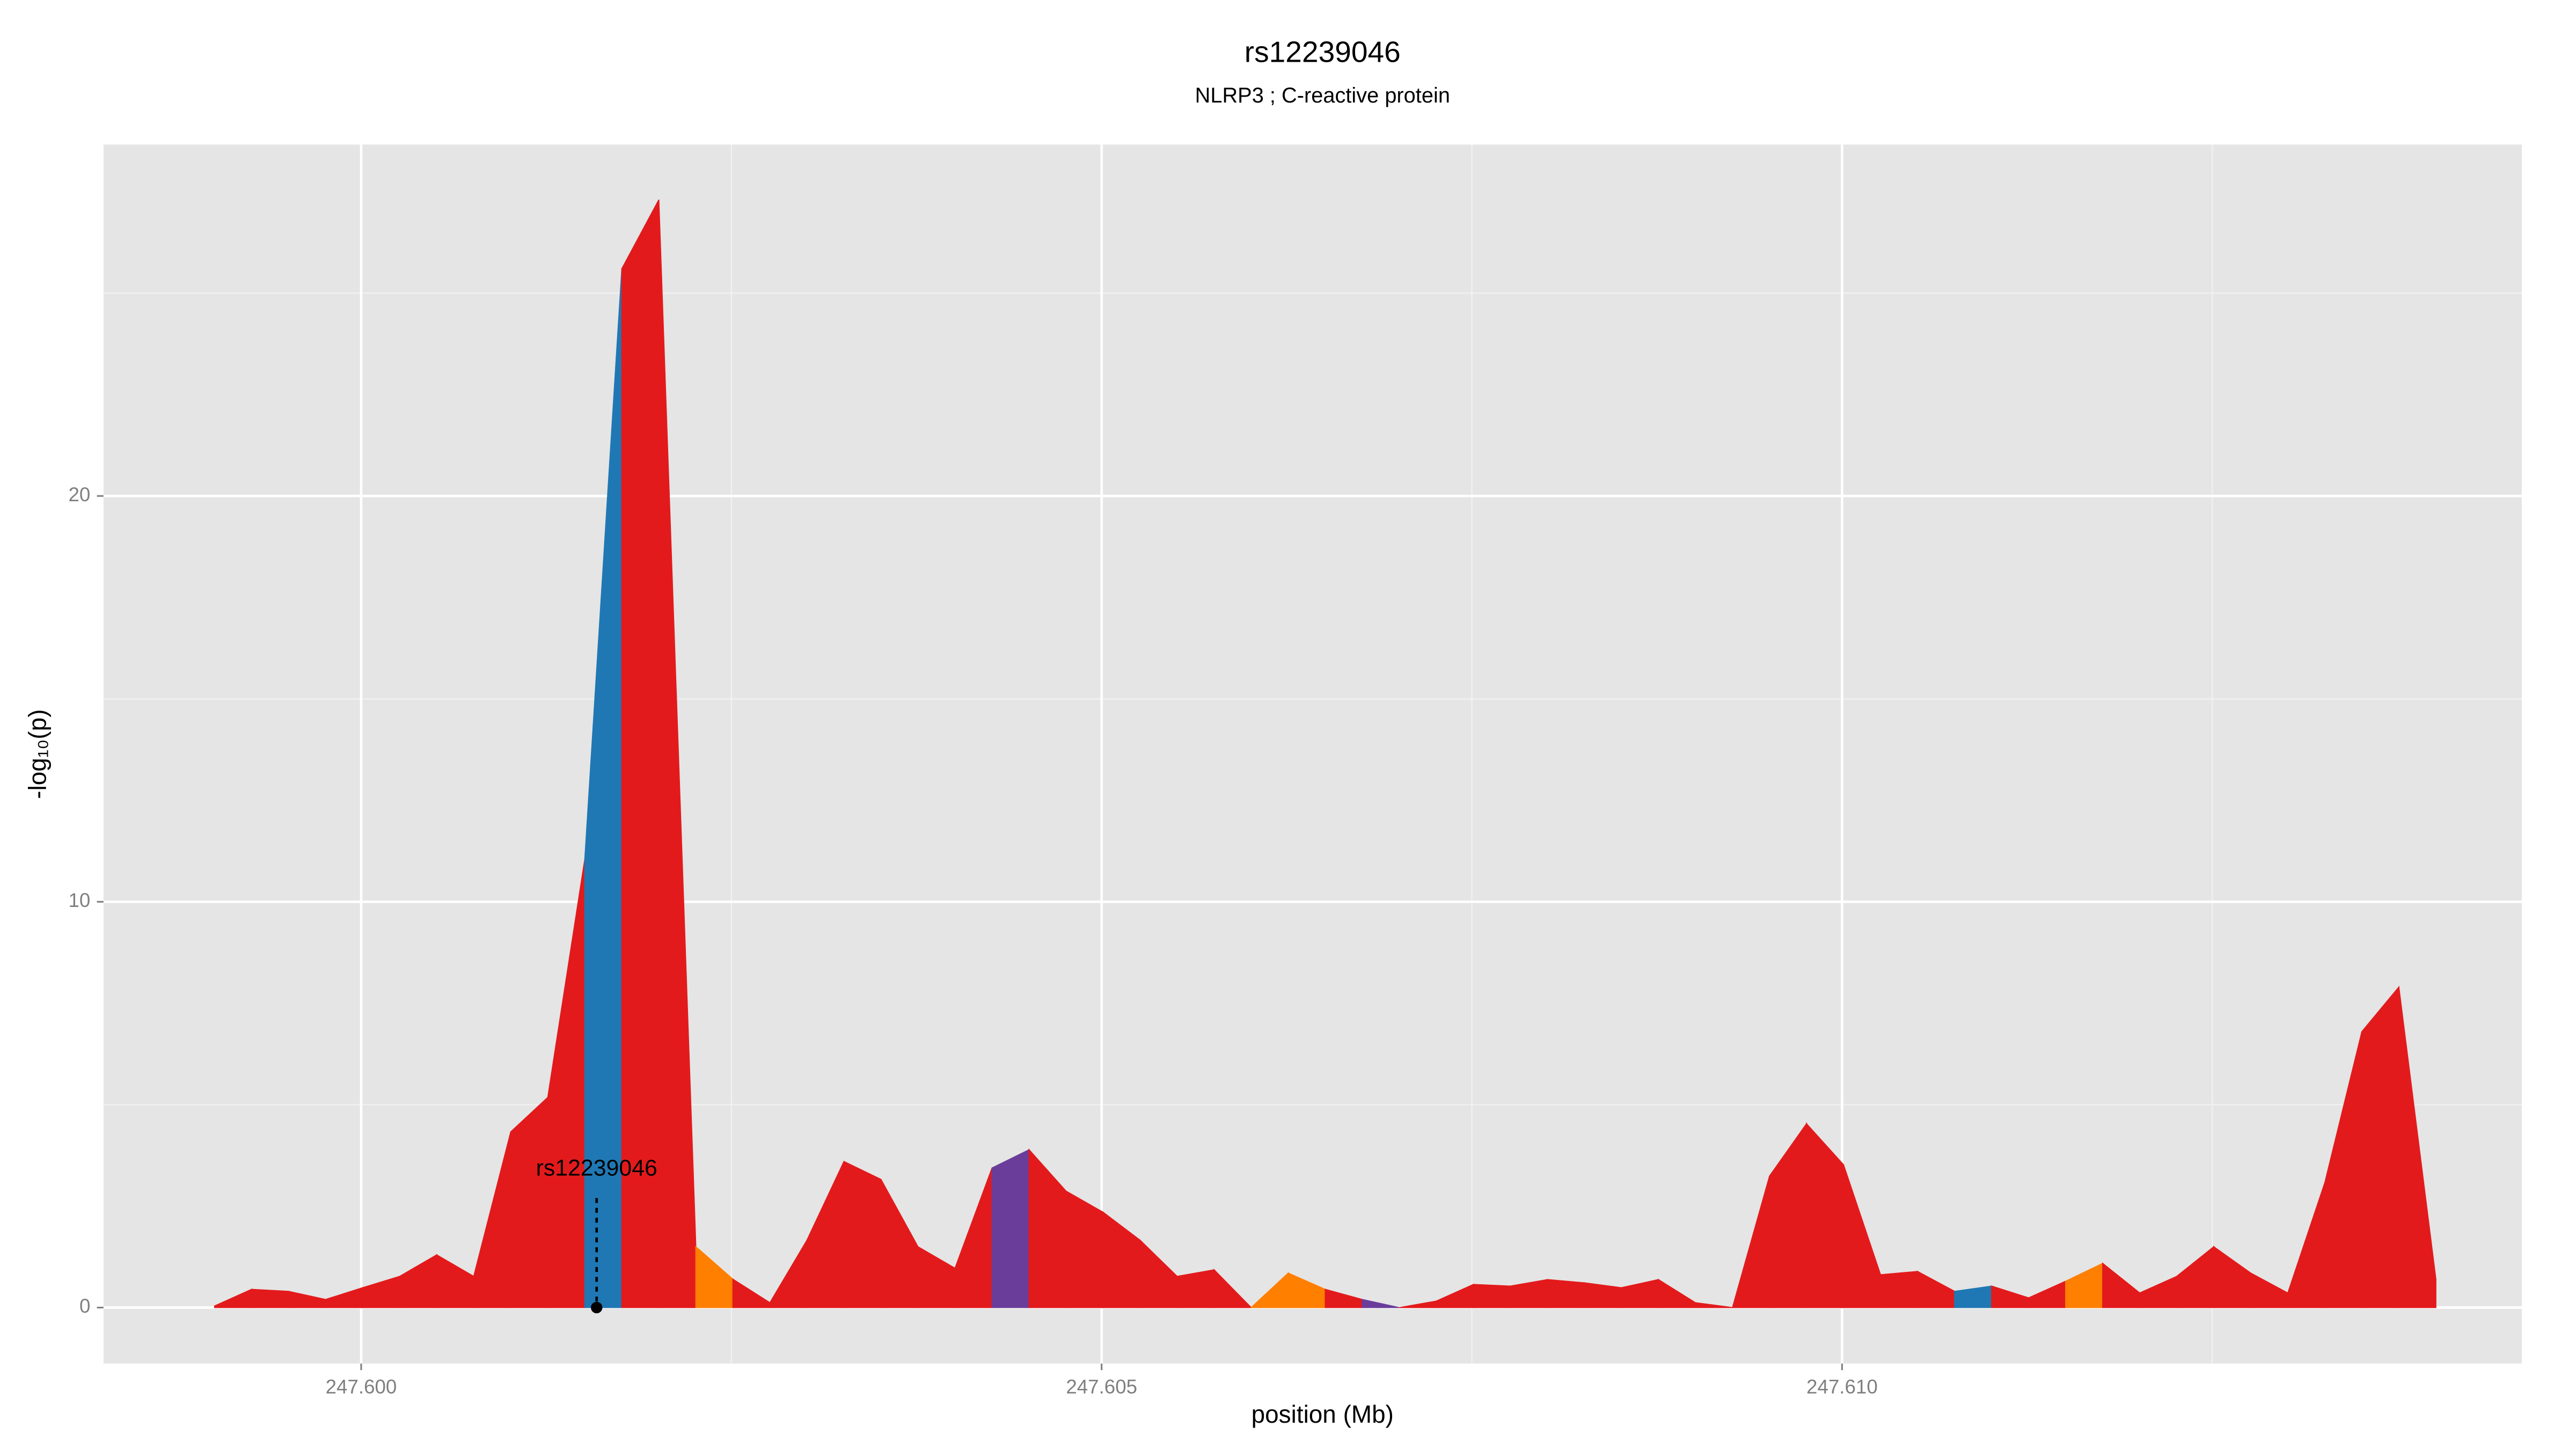 The height and width of the screenshot is (1449, 2576). Describe the element at coordinates (1842, 1386) in the screenshot. I see `x-tick-label: 247.610` at that location.